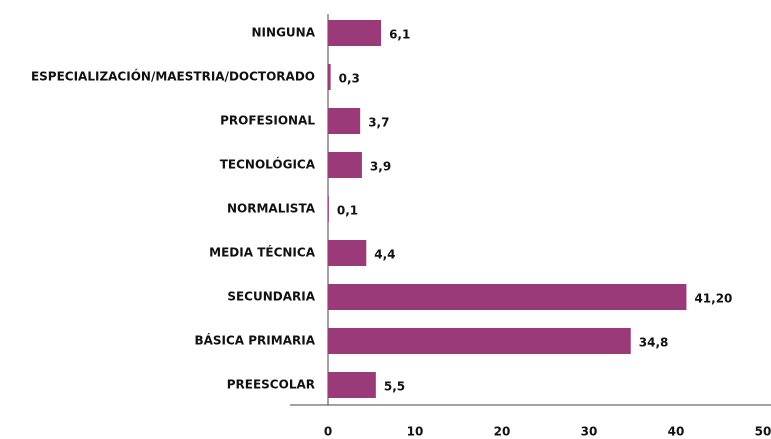 Image resolution: width=771 pixels, height=439 pixels. Describe the element at coordinates (394, 387) in the screenshot. I see `value-label: 5,5` at that location.